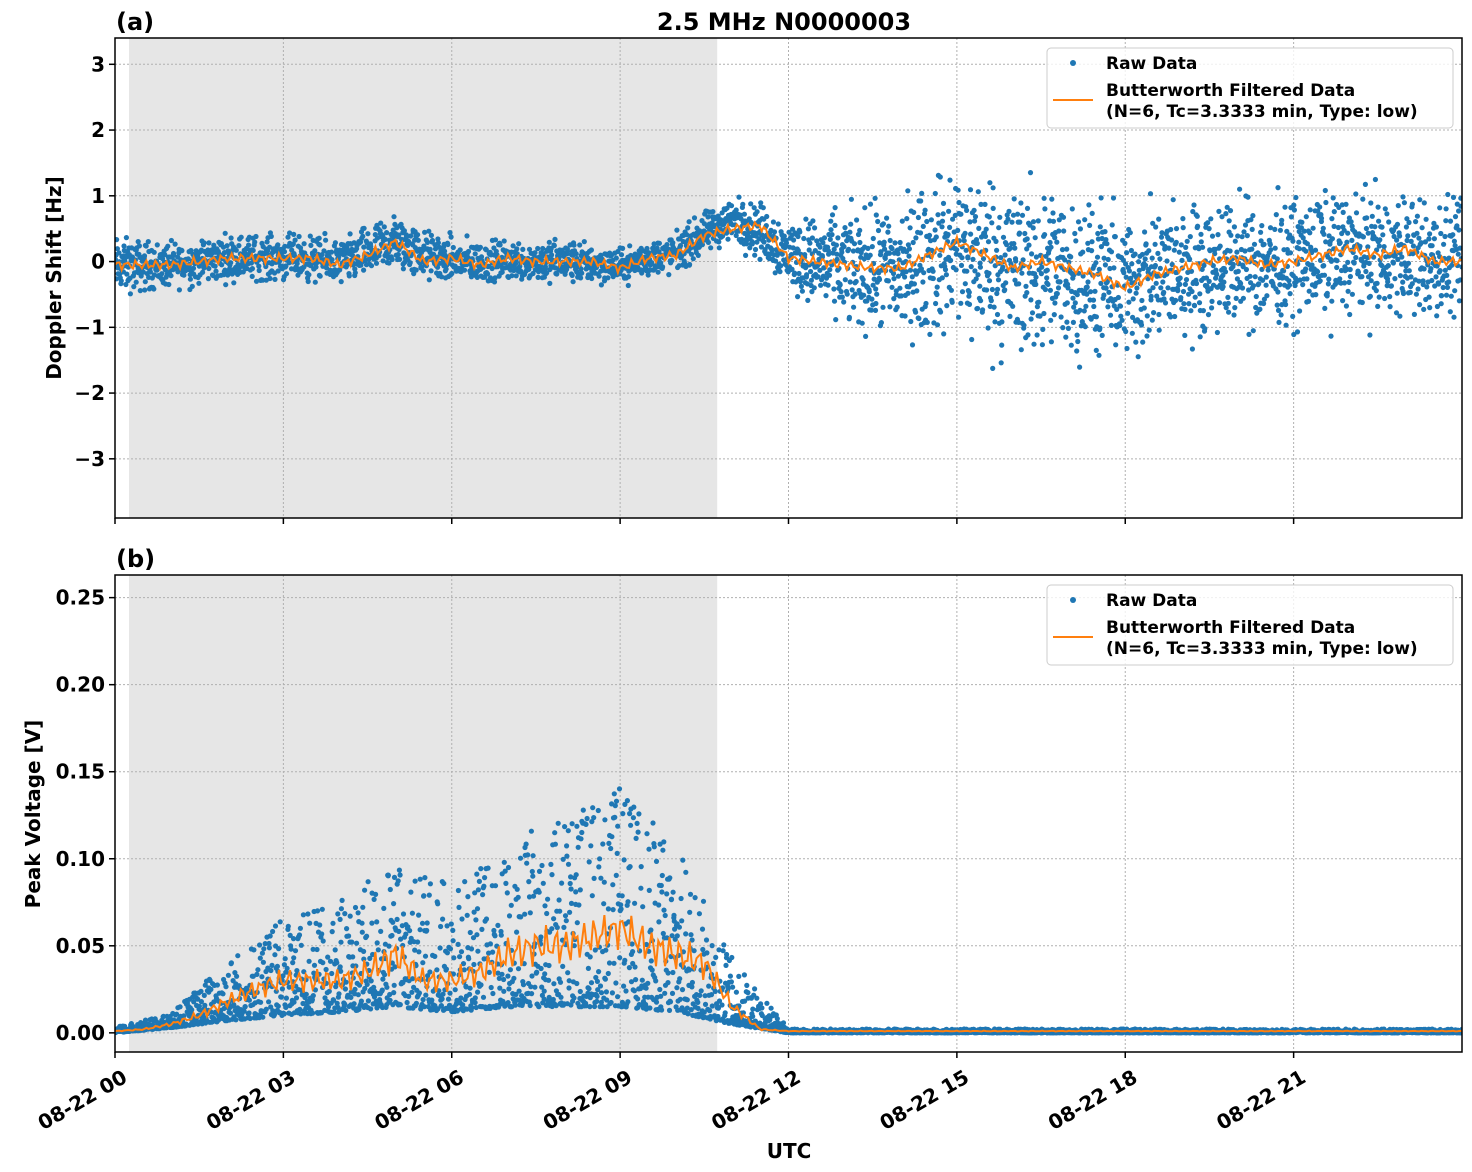 This screenshot has width=1472, height=1172. I want to click on legend-box, so click(1250, 88).